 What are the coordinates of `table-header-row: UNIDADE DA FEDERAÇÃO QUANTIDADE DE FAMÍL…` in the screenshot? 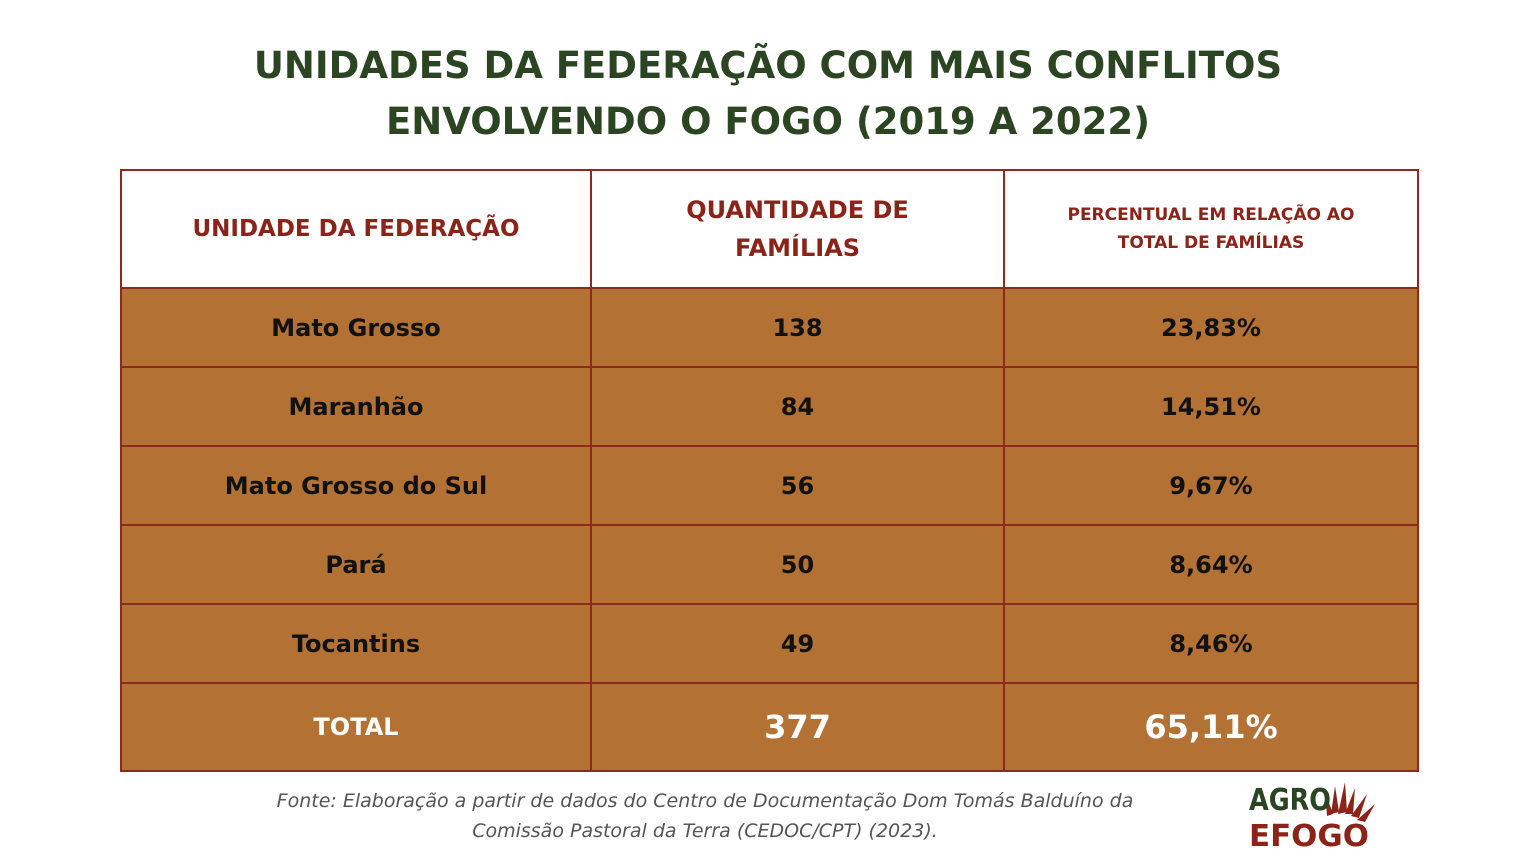 It's located at (769, 229).